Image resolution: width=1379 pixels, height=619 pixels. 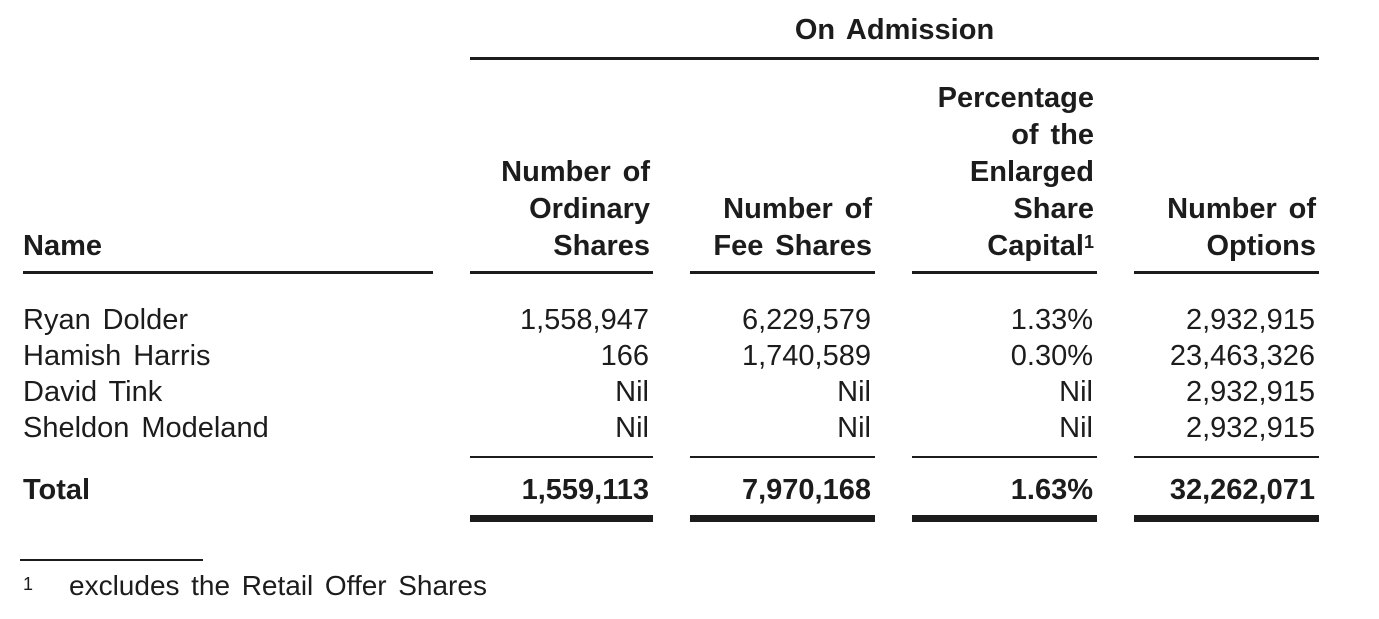 What do you see at coordinates (1051, 356) in the screenshot?
I see `cell-percentage: 0.30%` at bounding box center [1051, 356].